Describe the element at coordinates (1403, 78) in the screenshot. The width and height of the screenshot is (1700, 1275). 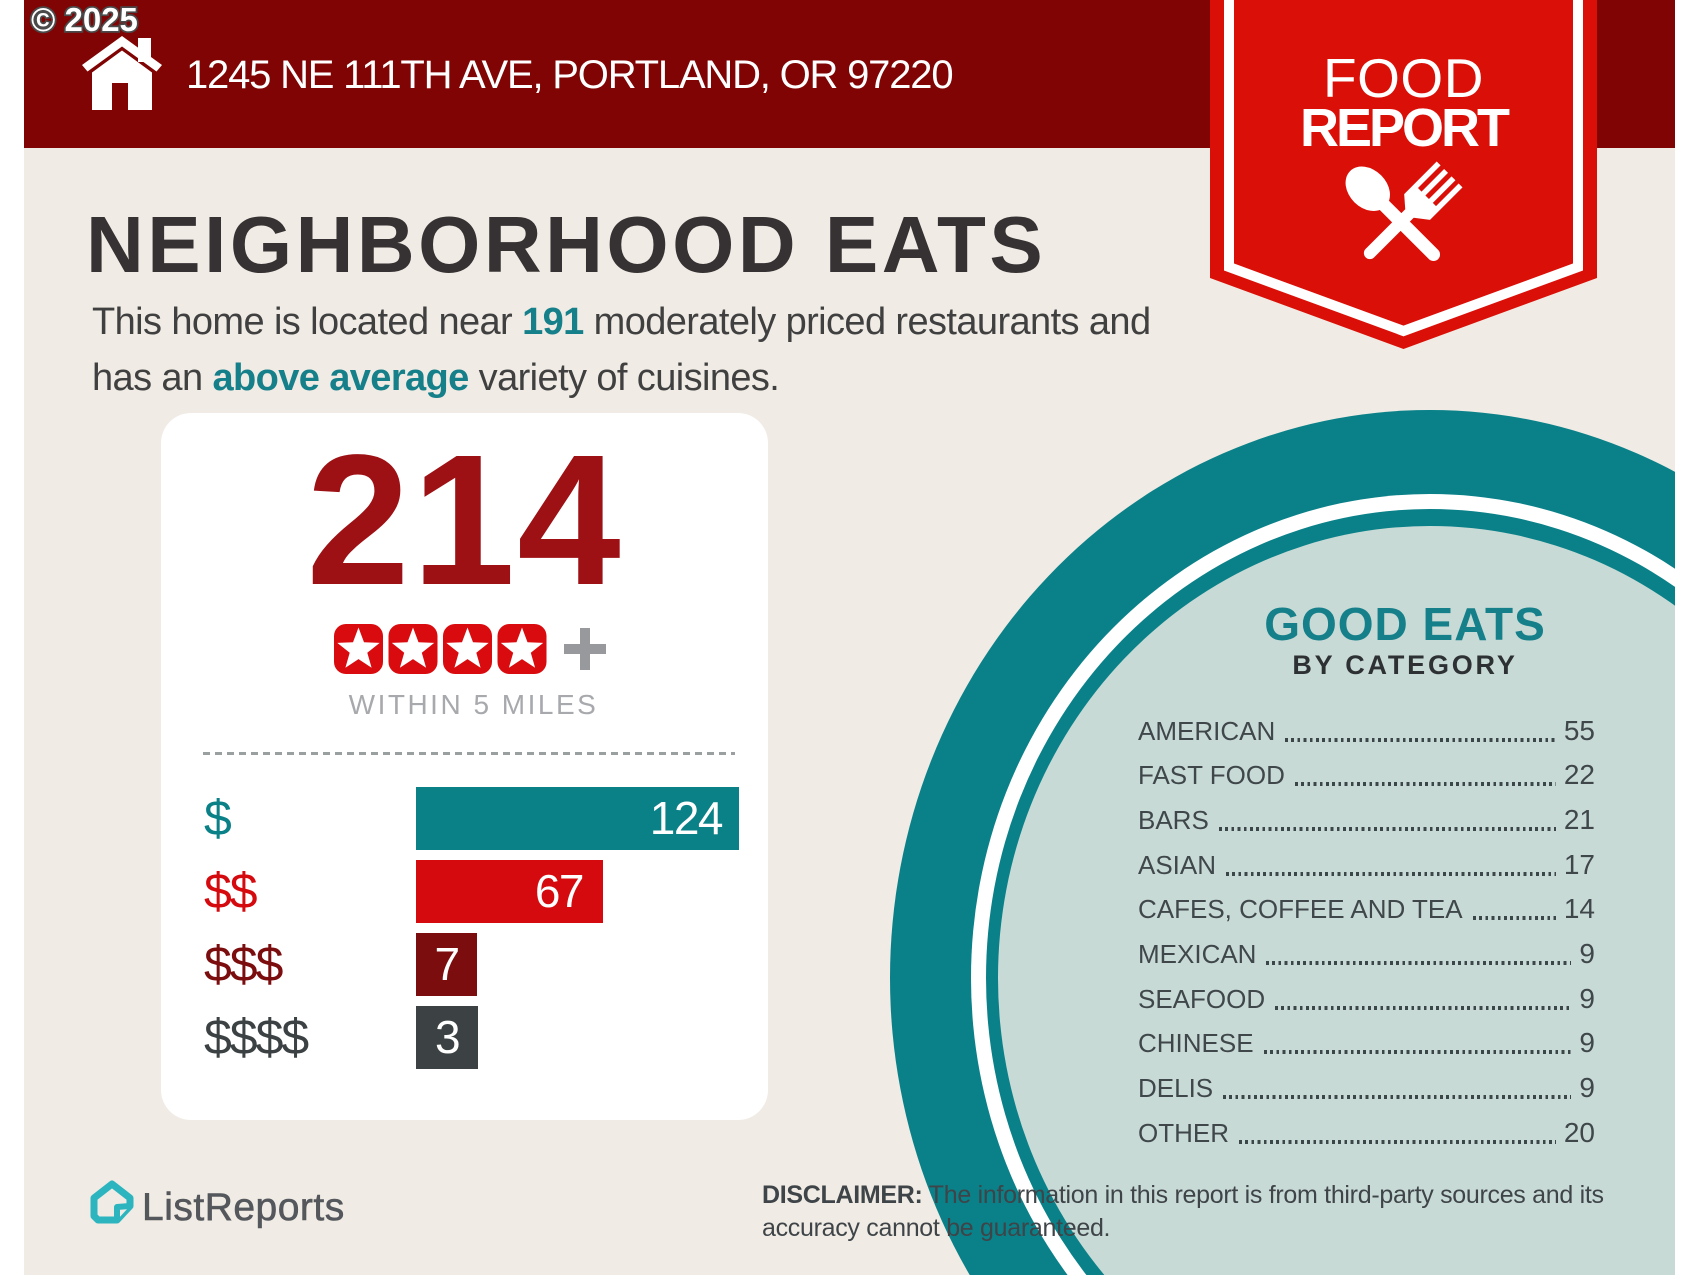
I see `svg-text: FOOD` at that location.